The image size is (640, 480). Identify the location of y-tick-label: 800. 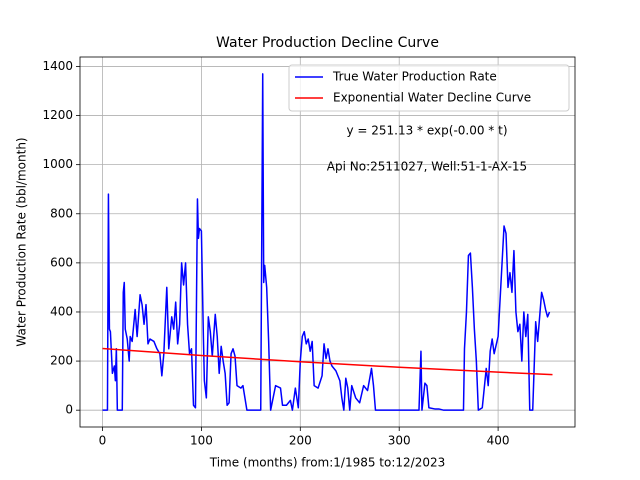
(61, 213).